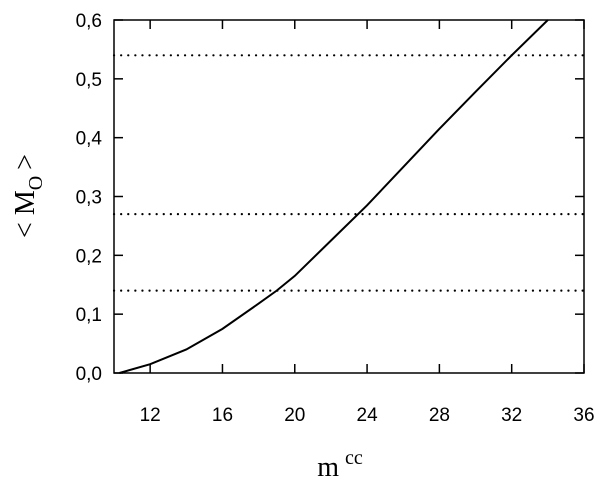  Describe the element at coordinates (89, 139) in the screenshot. I see `y-tick-label: 0,4` at that location.